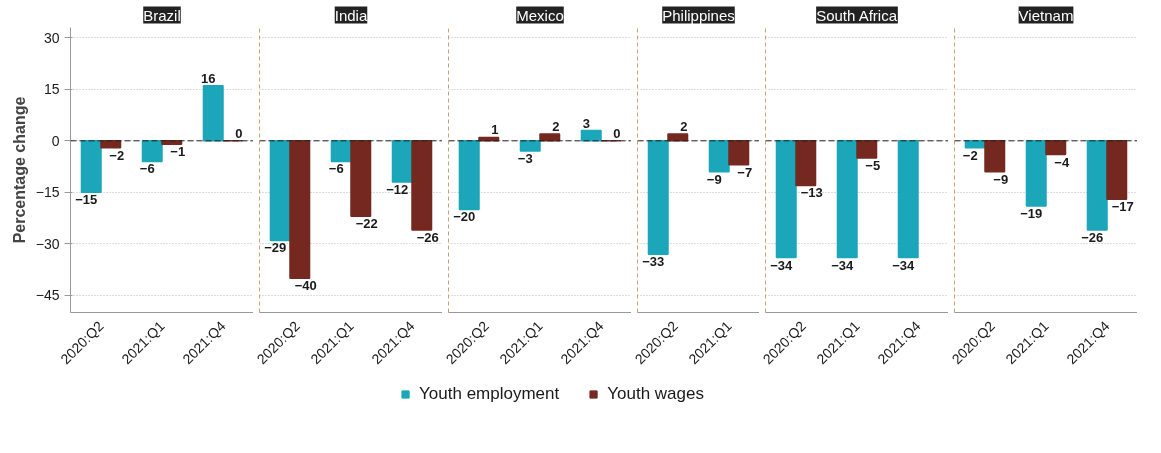 The width and height of the screenshot is (1161, 453). Describe the element at coordinates (489, 394) in the screenshot. I see `legend-label: Youth employment` at that location.